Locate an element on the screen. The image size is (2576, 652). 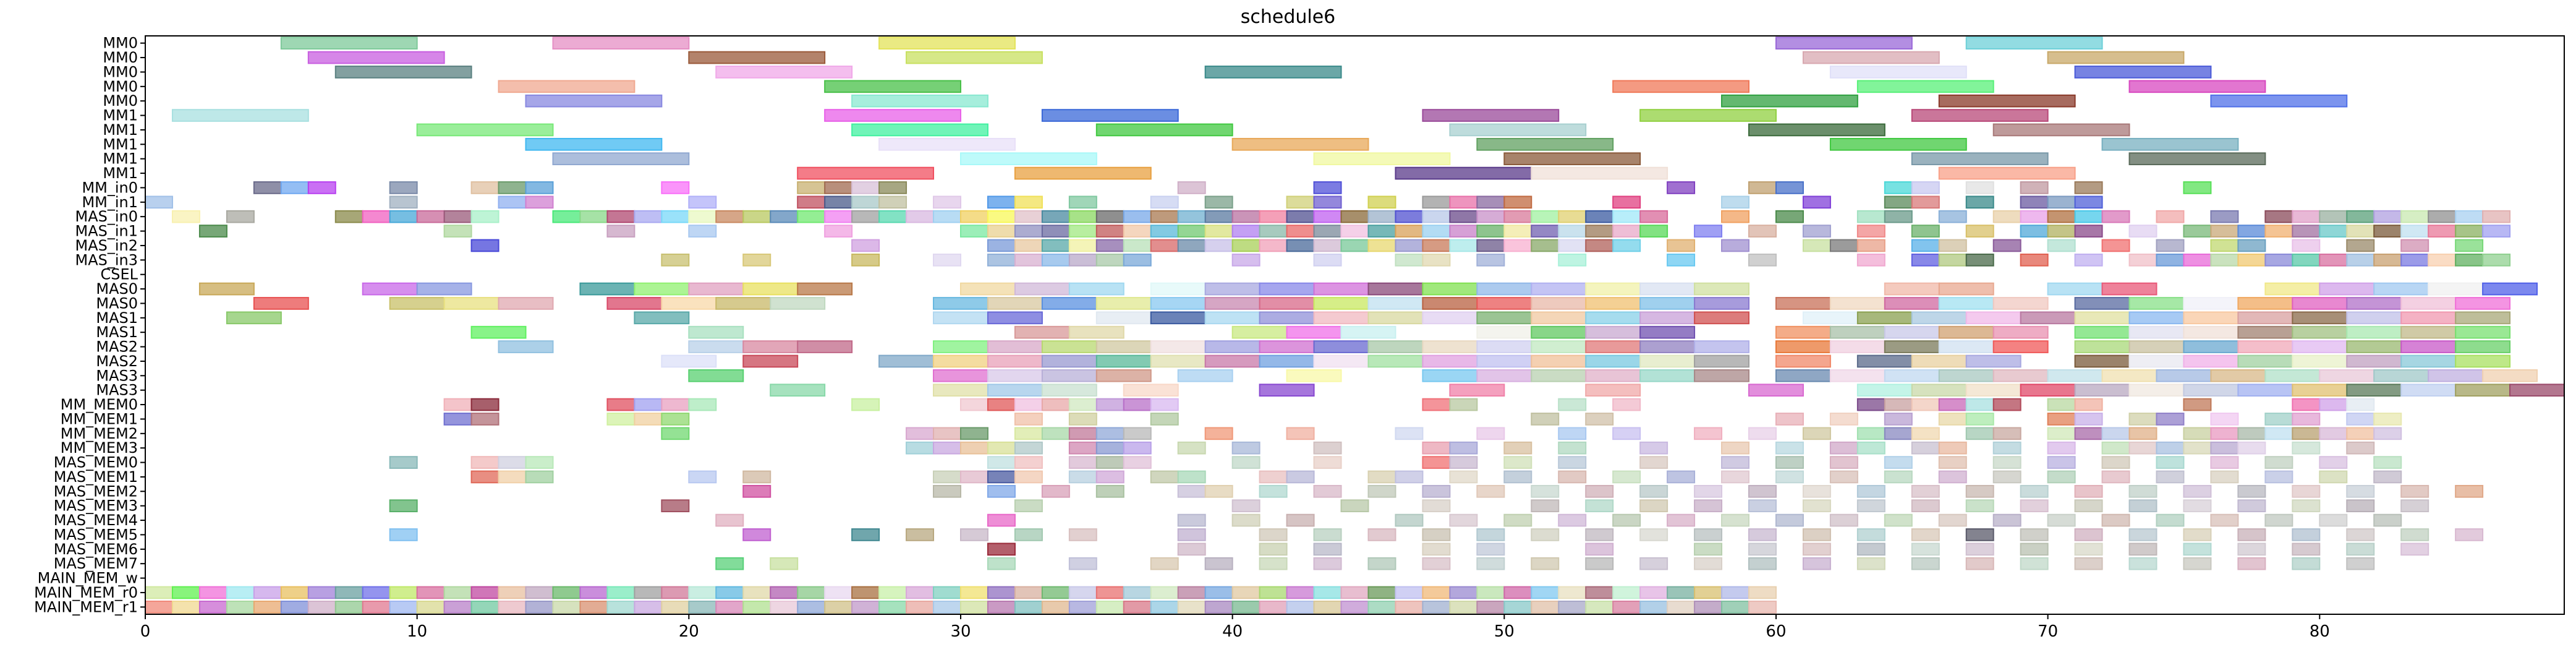
x-tick-label: 40 is located at coordinates (1232, 631).